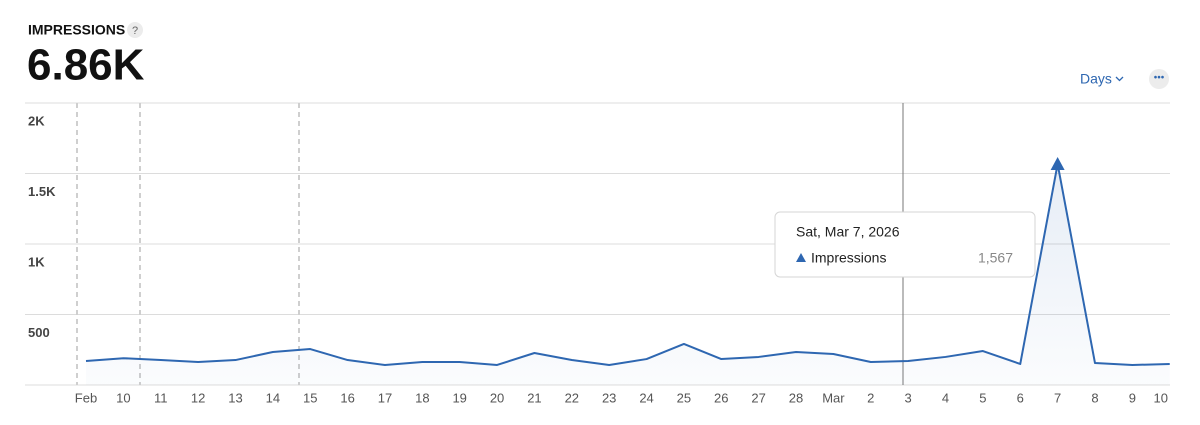 This screenshot has width=1200, height=425. I want to click on x-tick-label: 8, so click(1094, 397).